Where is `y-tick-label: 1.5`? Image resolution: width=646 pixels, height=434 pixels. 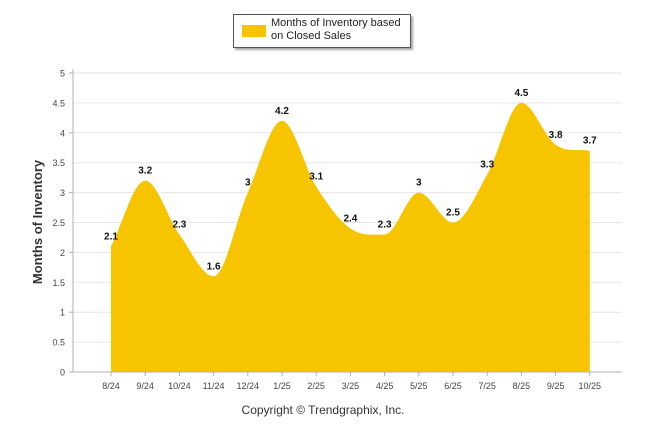
y-tick-label: 1.5 is located at coordinates (58, 283).